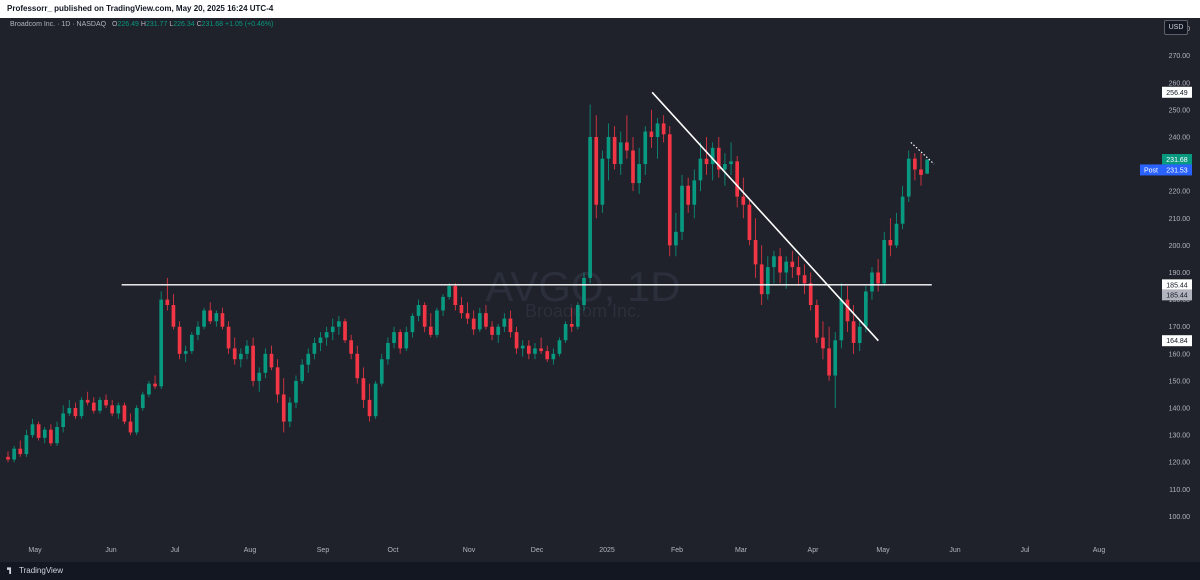 The image size is (1200, 580). Describe the element at coordinates (1099, 550) in the screenshot. I see `x-tick-label: Aug` at that location.